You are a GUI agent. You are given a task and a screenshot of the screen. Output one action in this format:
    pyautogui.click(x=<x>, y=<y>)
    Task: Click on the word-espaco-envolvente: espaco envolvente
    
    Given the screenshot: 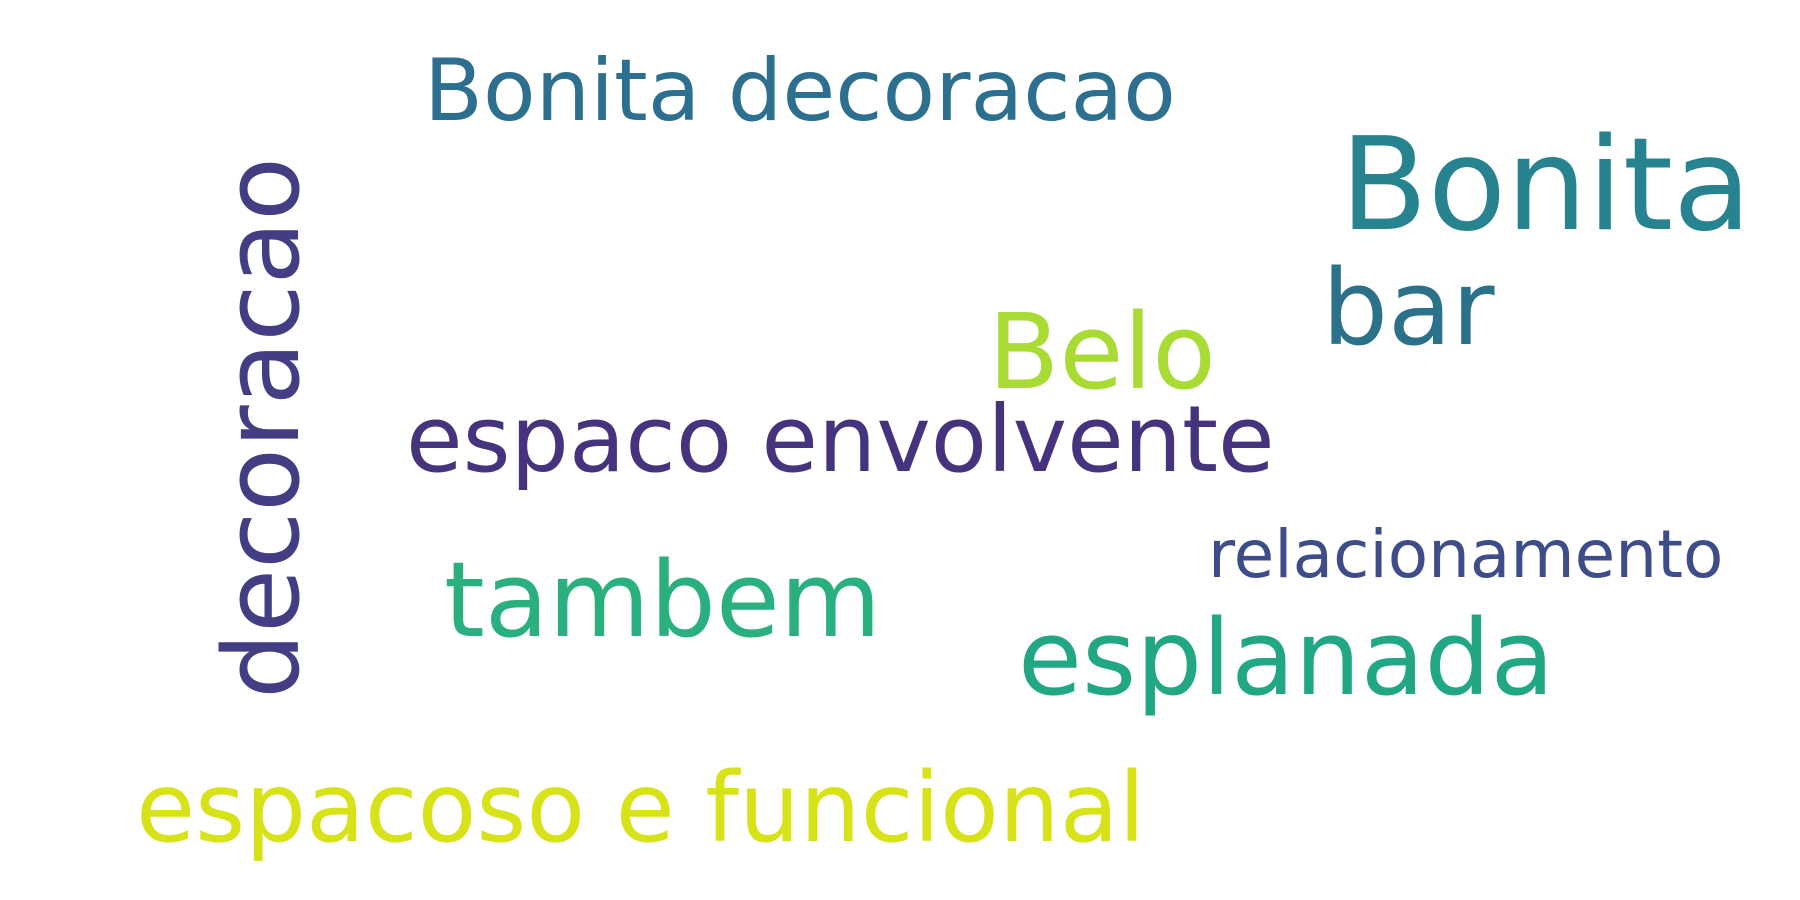 What is the action you would take?
    pyautogui.click(x=840, y=439)
    